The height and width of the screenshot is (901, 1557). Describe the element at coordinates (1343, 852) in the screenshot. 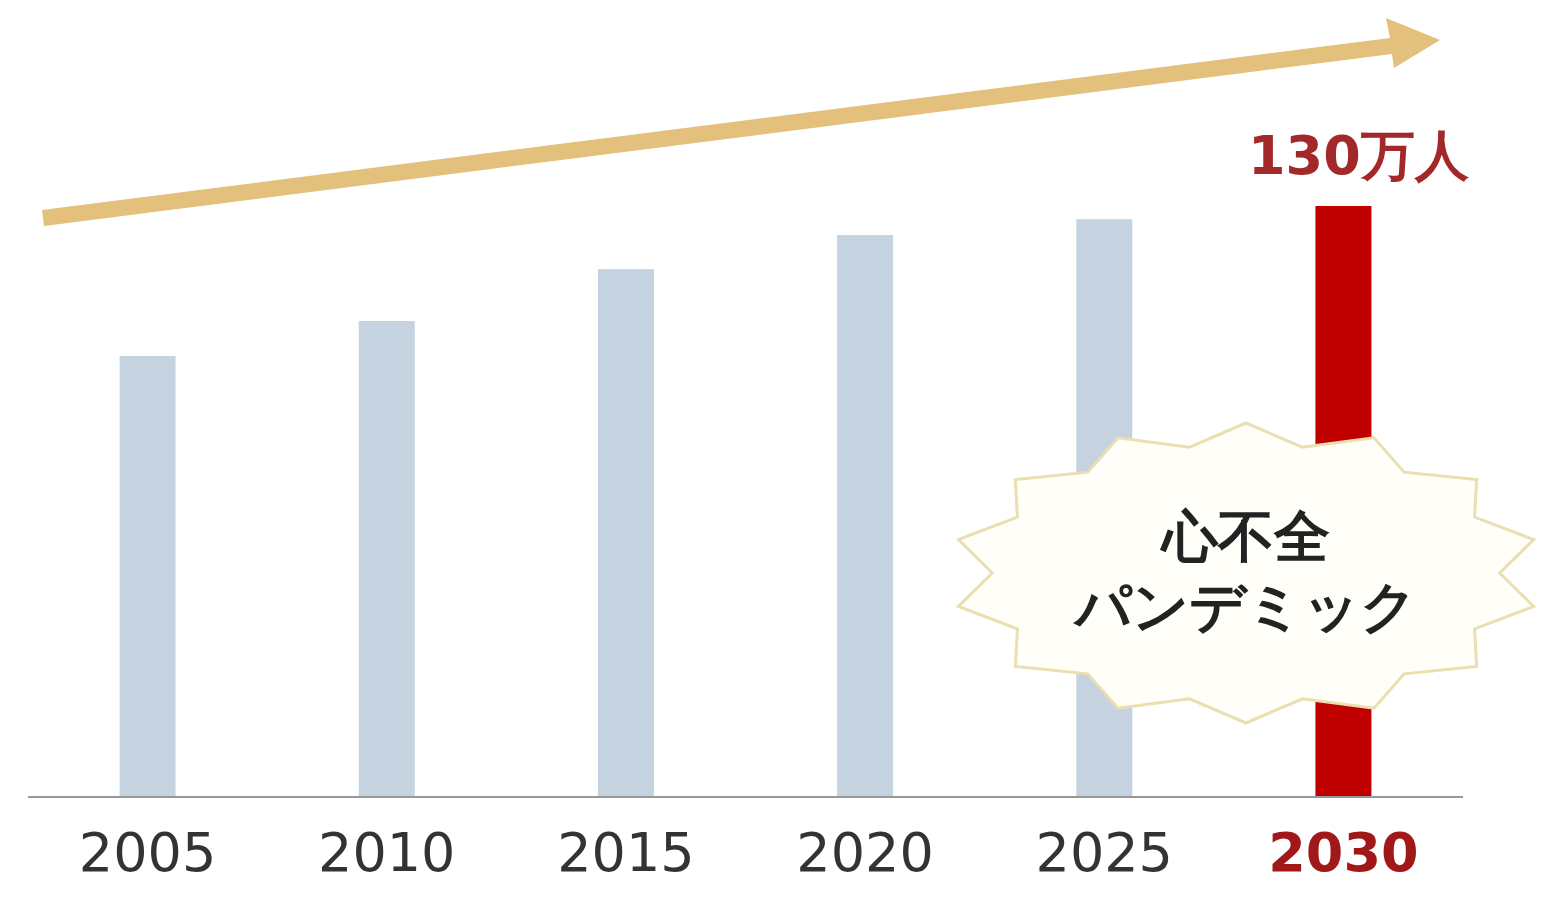

I see `x-tick-label: 2030` at that location.